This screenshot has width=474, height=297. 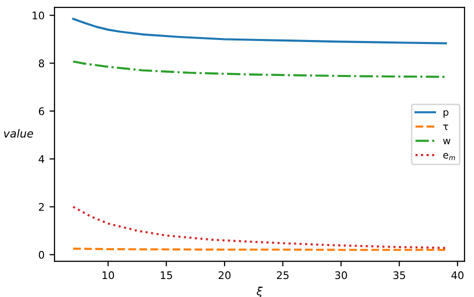 I want to click on x-tick-label: 20, so click(x=224, y=275).